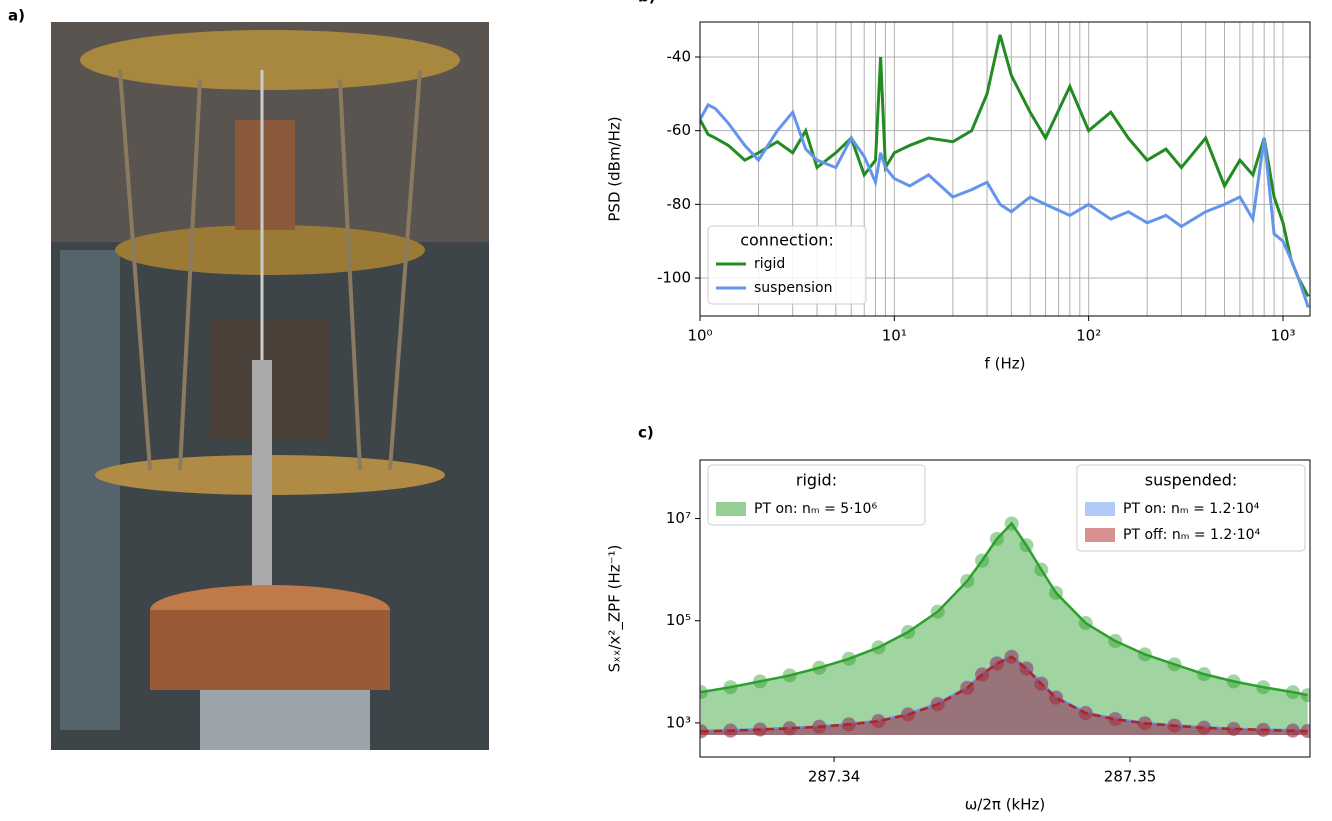 The image size is (1332, 821). Describe the element at coordinates (674, 278) in the screenshot. I see `y-tick-label: -100` at that location.